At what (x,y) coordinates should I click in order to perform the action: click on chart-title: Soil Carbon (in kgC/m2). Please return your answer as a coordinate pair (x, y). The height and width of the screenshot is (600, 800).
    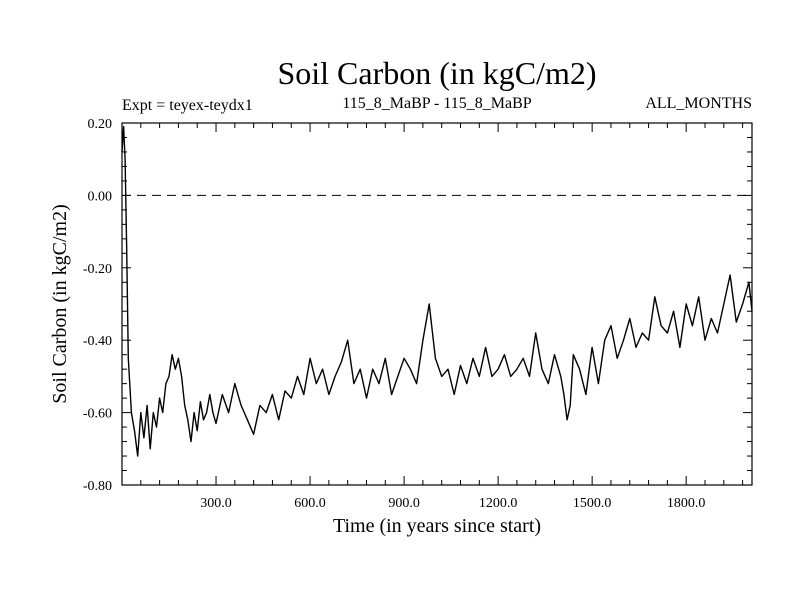
    Looking at the image, I should click on (436, 73).